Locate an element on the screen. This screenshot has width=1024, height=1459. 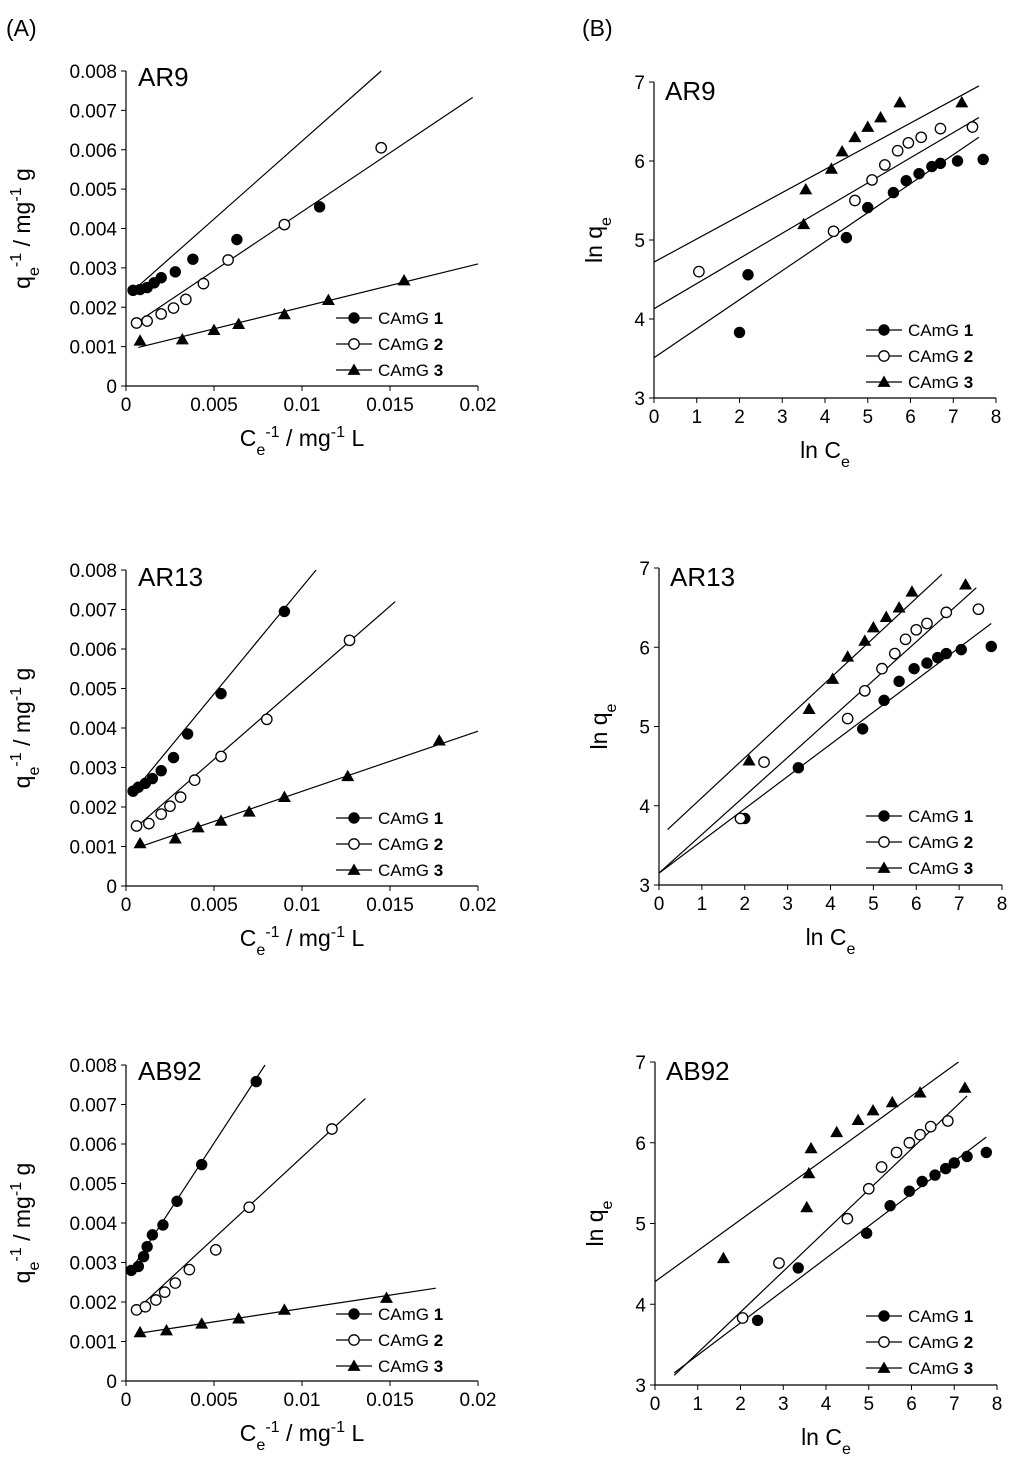
x-axis-label: ln Ce is located at coordinates (826, 1441).